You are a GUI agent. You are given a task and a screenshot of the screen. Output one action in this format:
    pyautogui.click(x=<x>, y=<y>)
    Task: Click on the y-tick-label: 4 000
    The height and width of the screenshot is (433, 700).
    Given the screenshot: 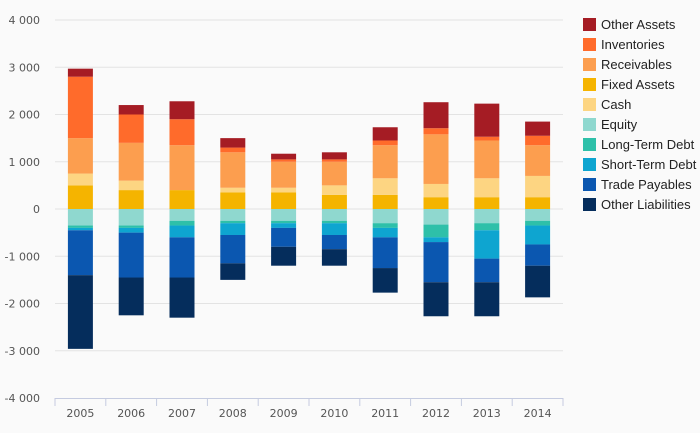 What is the action you would take?
    pyautogui.click(x=25, y=20)
    